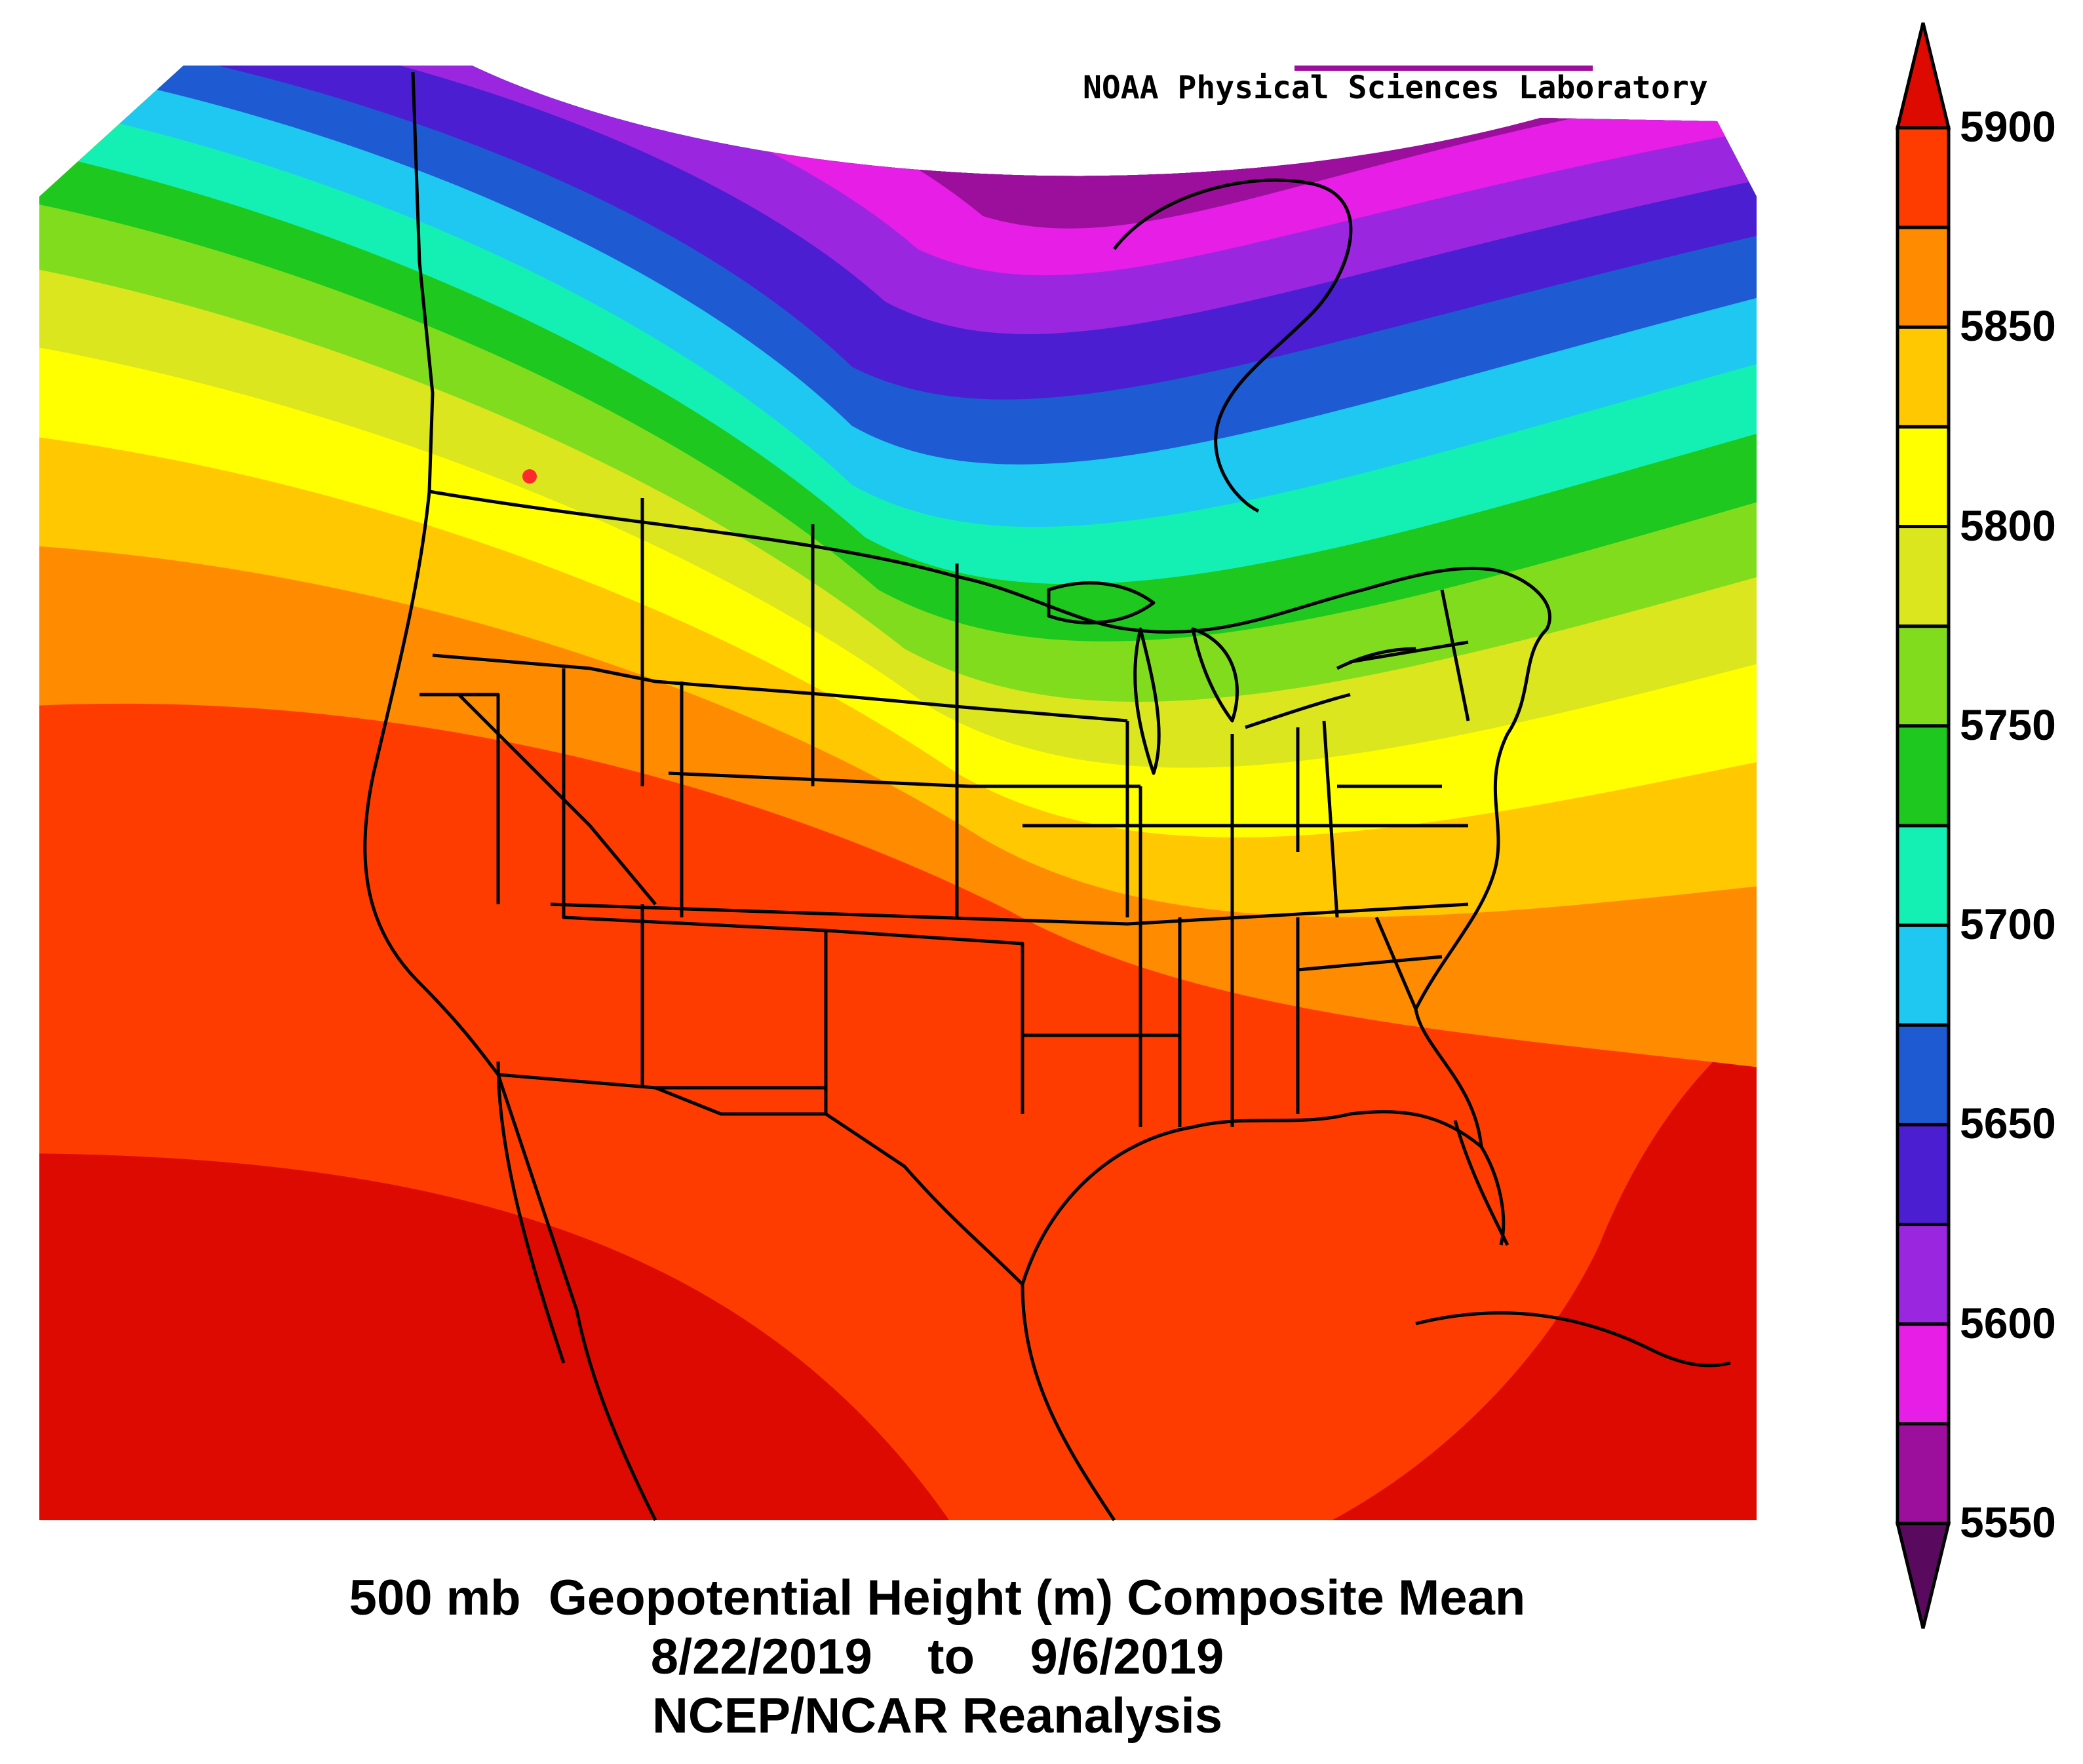  Describe the element at coordinates (2008, 525) in the screenshot. I see `colorbar-tick-label: 5800` at that location.